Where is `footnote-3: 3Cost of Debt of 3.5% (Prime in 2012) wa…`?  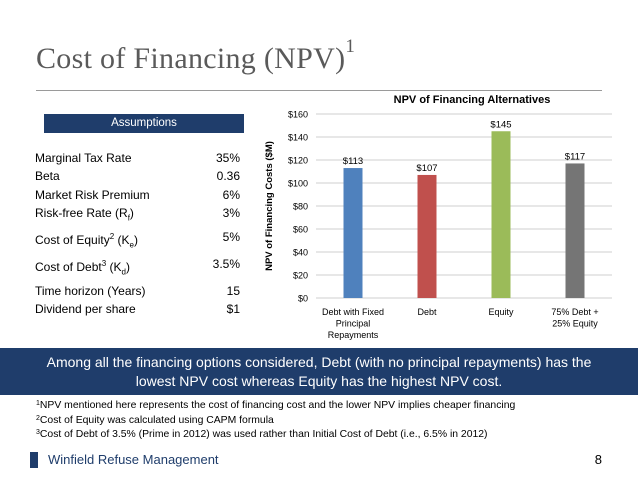 footnote-3: 3Cost of Debt of 3.5% (Prime in 2012) wa… is located at coordinates (275, 435).